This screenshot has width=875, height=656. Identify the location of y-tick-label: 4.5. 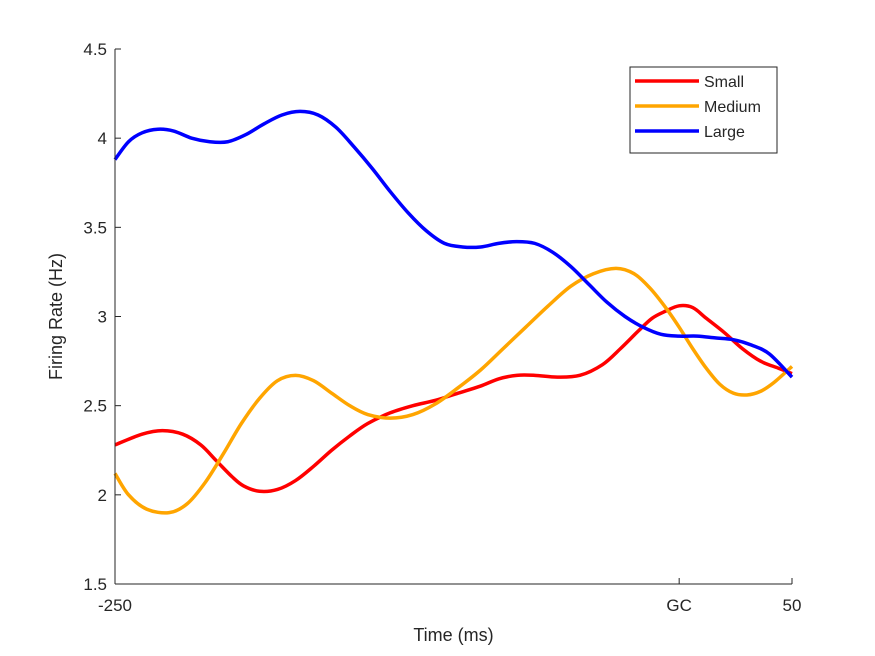
(95, 49).